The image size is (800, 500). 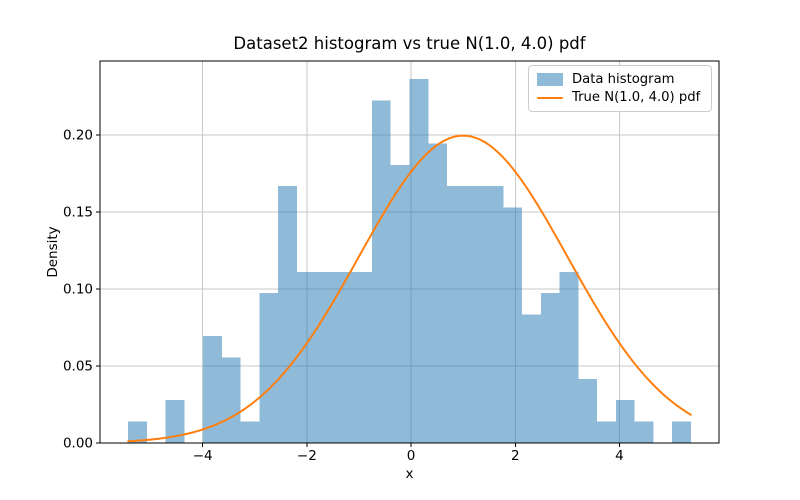 I want to click on y-tick-label: 0.10, so click(x=78, y=289).